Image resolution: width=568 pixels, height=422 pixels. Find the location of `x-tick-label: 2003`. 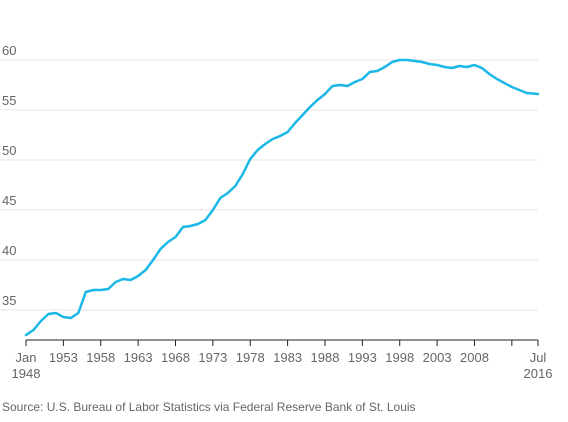

x-tick-label: 2003 is located at coordinates (437, 357).